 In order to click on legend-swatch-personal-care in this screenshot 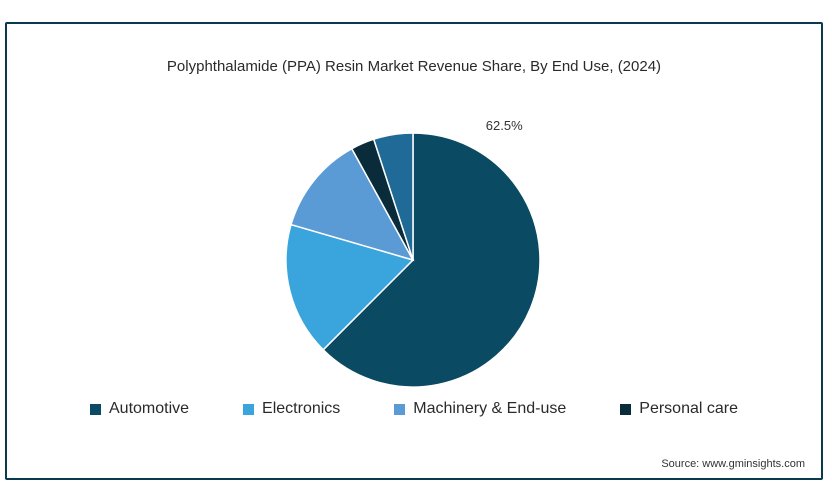, I will do `click(626, 409)`.